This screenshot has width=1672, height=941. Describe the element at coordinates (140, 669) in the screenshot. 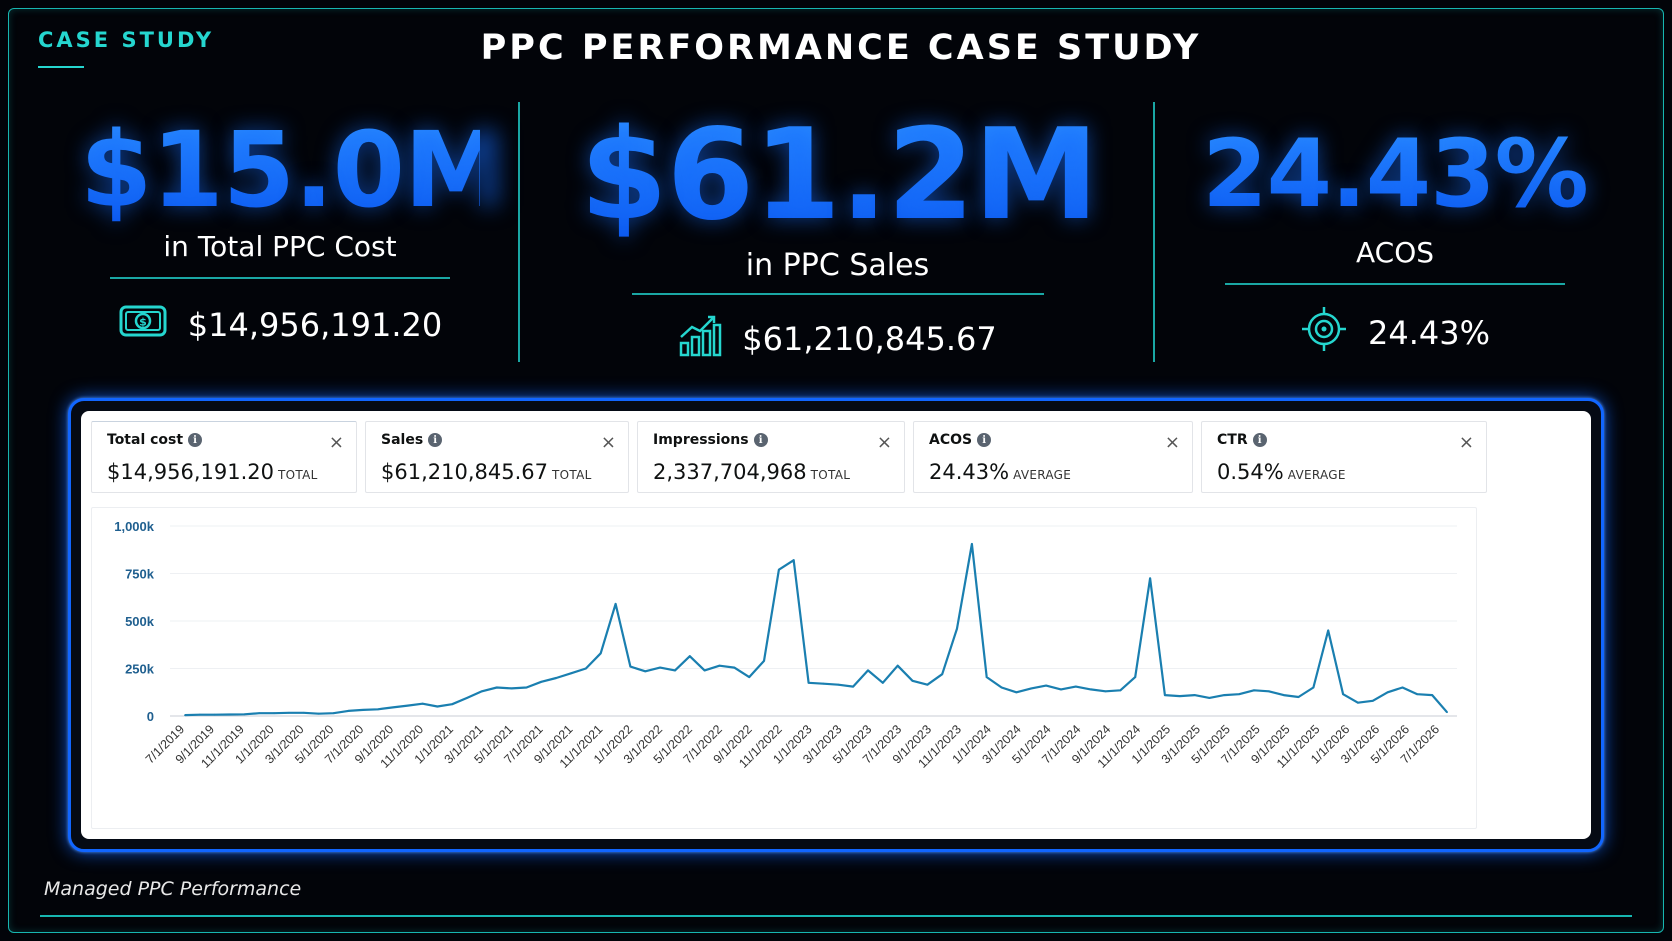

I see `y-tick-label: 250k` at that location.